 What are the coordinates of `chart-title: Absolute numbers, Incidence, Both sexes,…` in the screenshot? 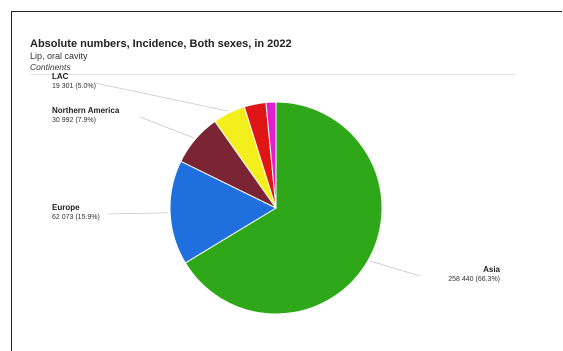 It's located at (161, 44).